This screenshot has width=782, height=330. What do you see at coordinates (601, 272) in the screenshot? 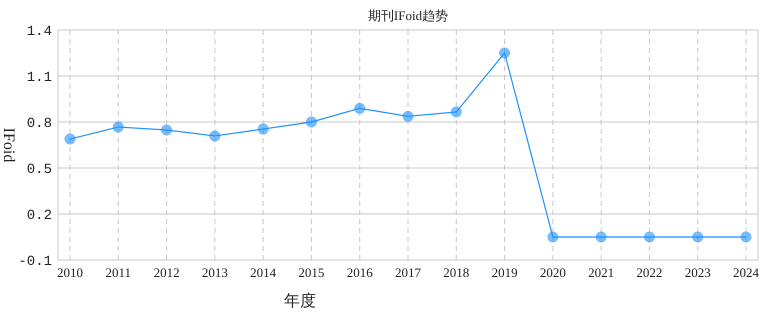
I see `x-tick-label: 2021` at bounding box center [601, 272].